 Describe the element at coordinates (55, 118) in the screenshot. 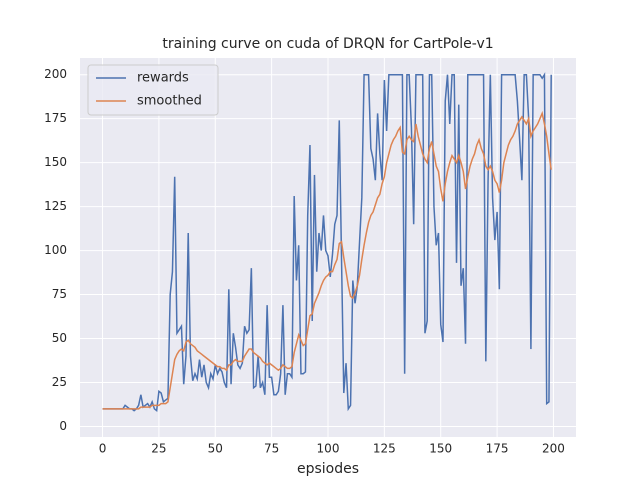

I see `y-tick-label: 175` at that location.